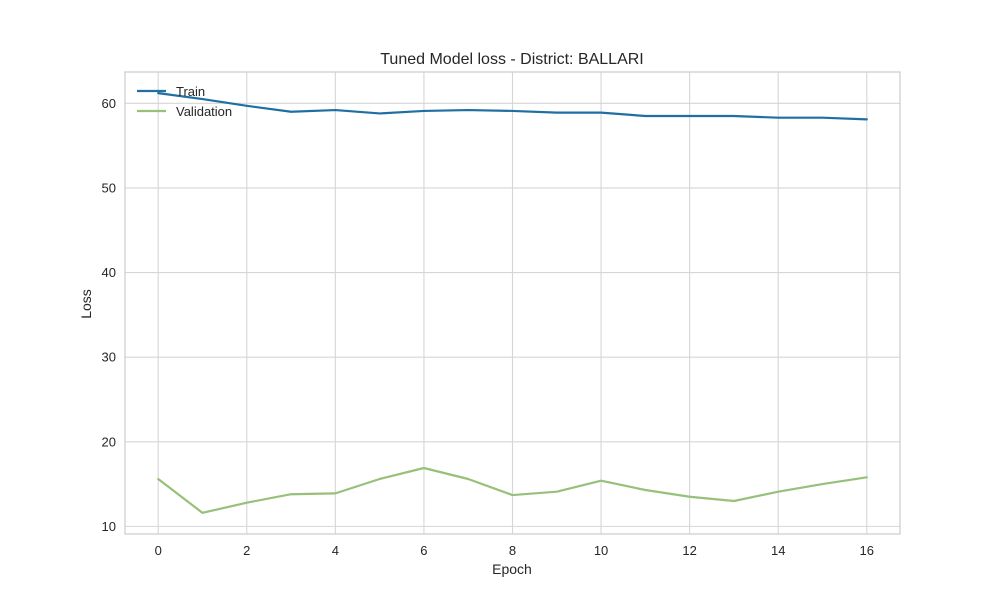  I want to click on legend-label-train: Train, so click(190, 91).